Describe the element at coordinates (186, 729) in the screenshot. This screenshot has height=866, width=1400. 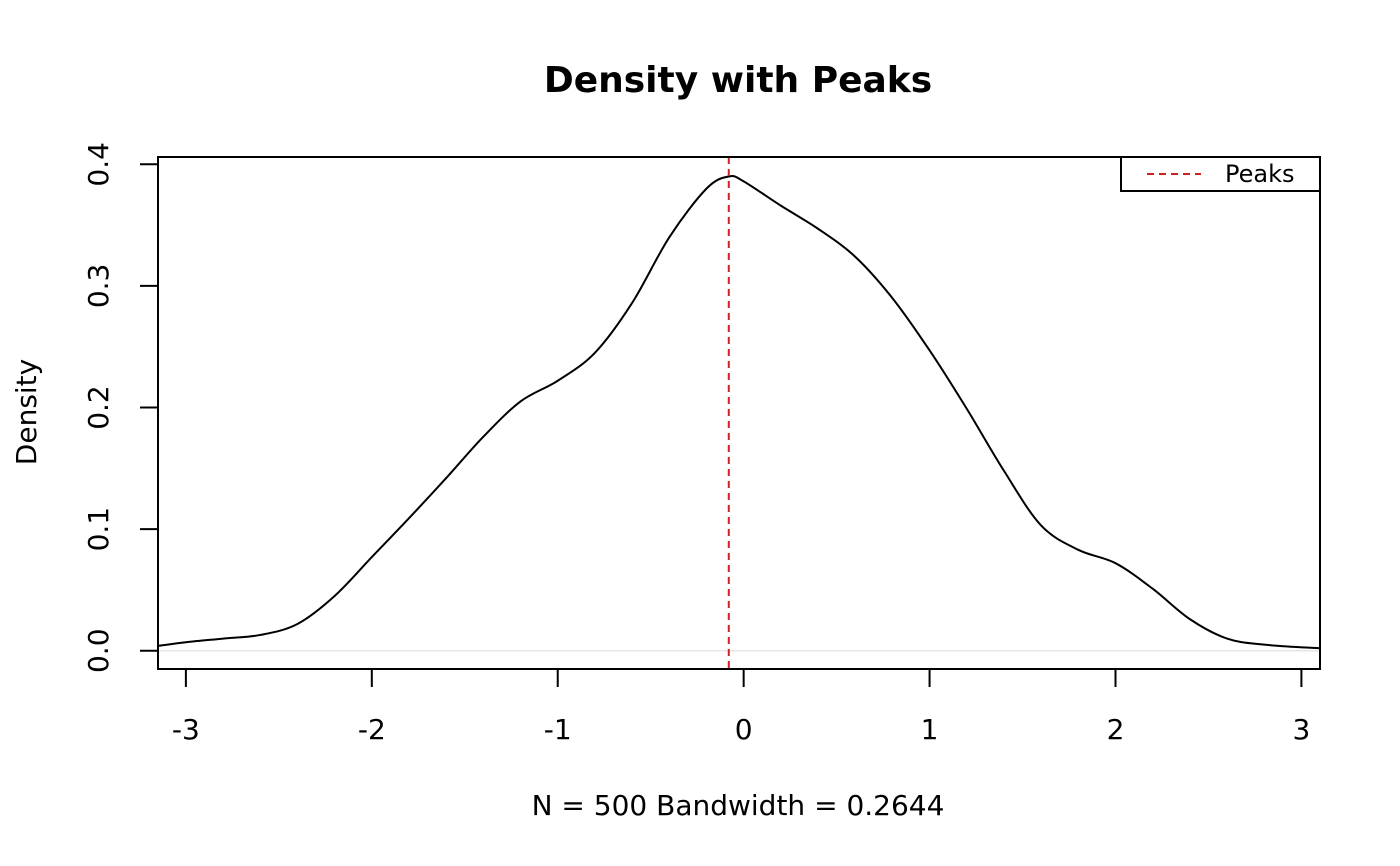
I see `x-tick-label: -3` at that location.